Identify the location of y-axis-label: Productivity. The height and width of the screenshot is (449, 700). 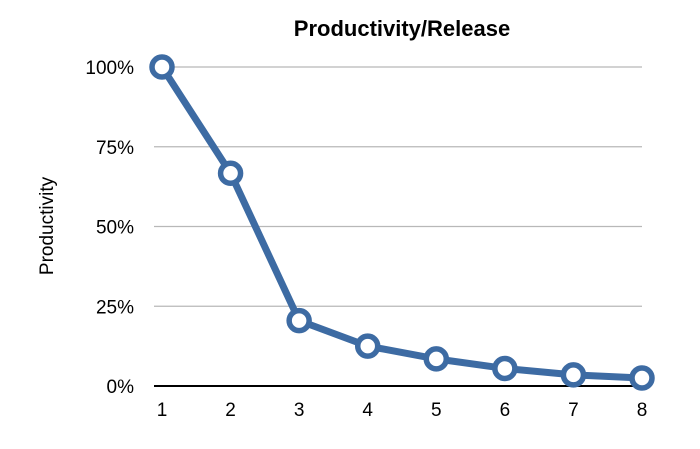
(47, 225).